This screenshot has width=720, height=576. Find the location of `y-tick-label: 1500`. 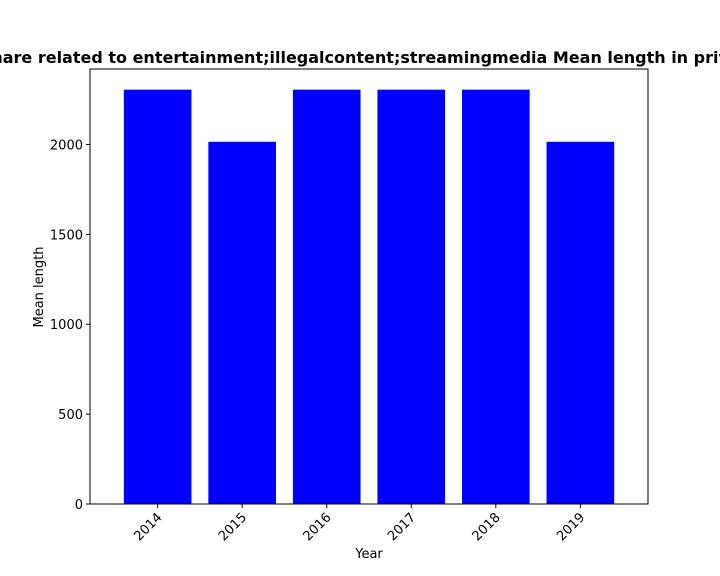

y-tick-label: 1500 is located at coordinates (66, 235).